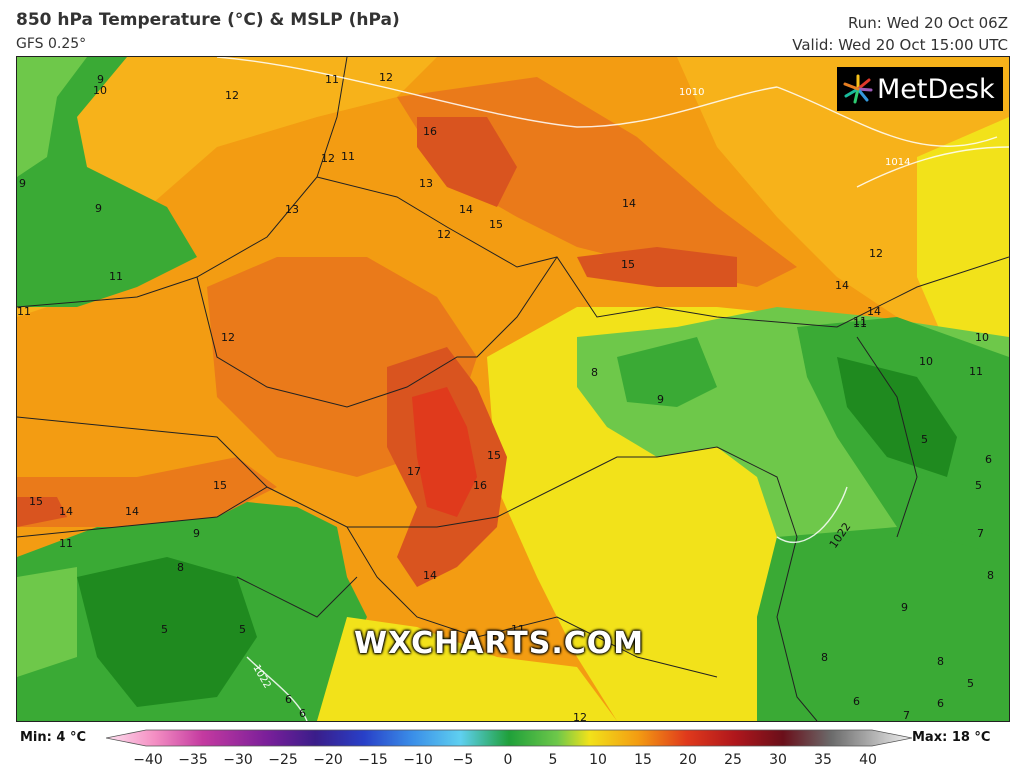 Image resolution: width=1024 pixels, height=784 pixels. Describe the element at coordinates (147, 492) in the screenshot. I see `region-orange-dark-west` at that location.